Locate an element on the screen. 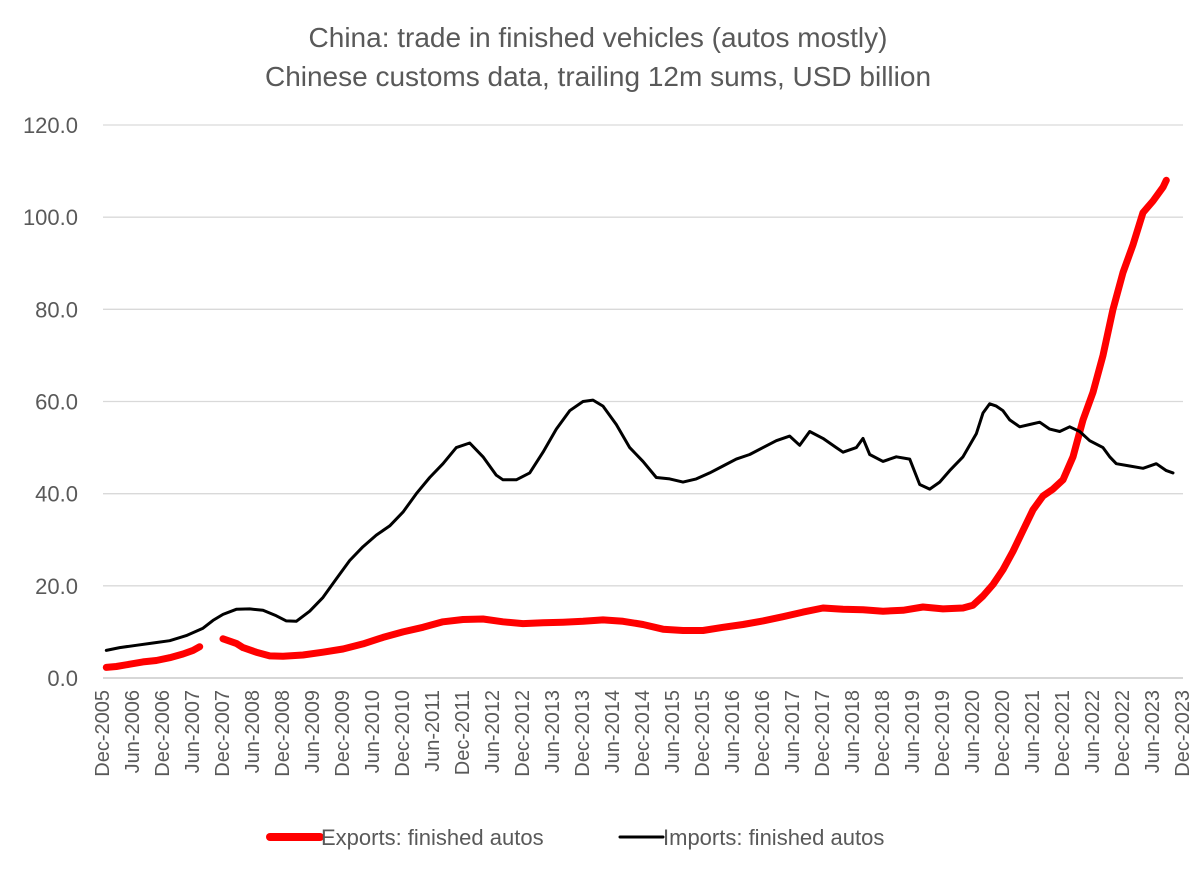 The height and width of the screenshot is (871, 1200). x-tick-label: Jun-2012 is located at coordinates (493, 731).